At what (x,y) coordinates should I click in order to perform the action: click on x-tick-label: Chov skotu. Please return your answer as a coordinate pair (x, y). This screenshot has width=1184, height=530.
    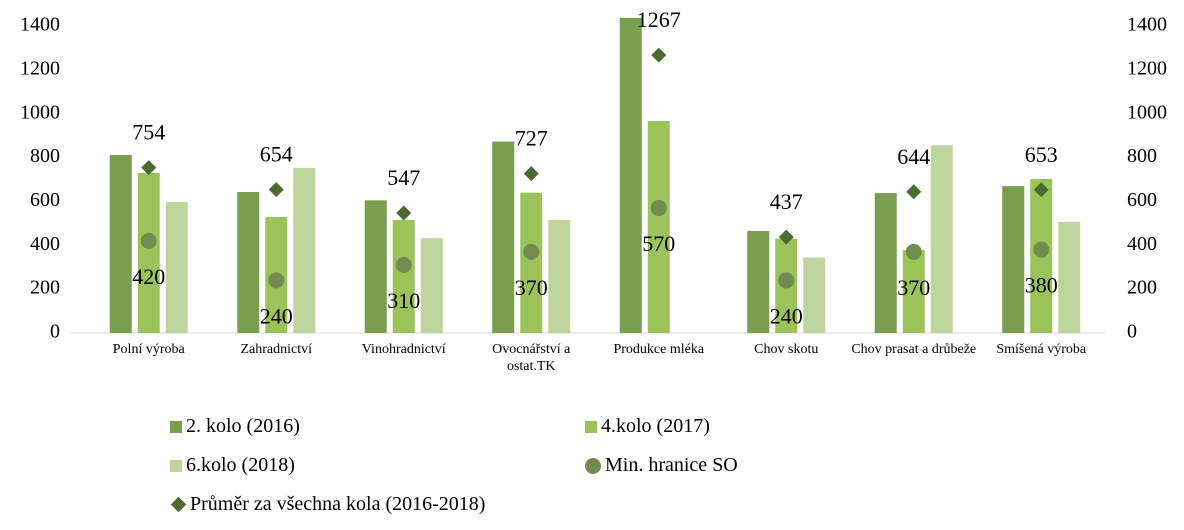
    Looking at the image, I should click on (786, 349).